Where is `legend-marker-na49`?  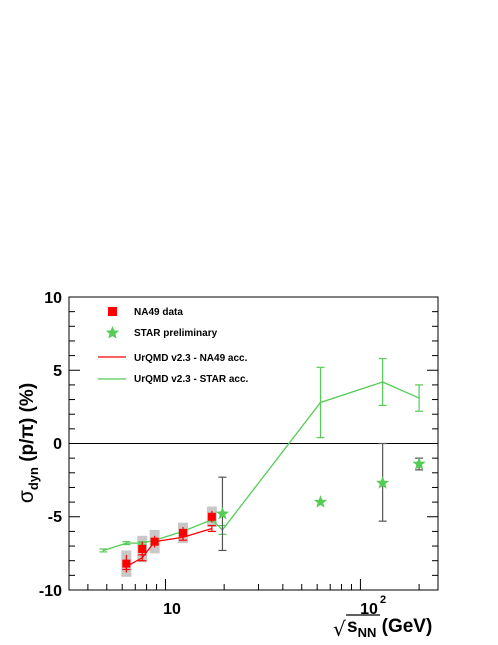
legend-marker-na49 is located at coordinates (112, 311).